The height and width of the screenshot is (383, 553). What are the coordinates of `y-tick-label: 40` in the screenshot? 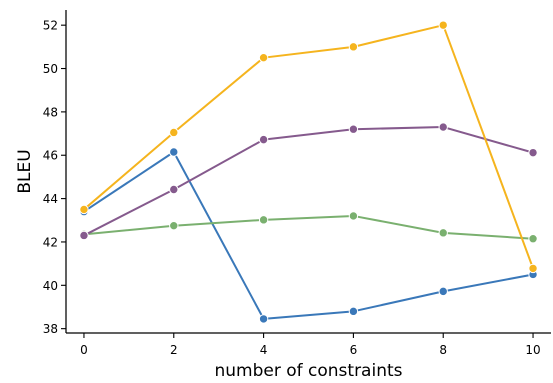 It's located at (50, 286).